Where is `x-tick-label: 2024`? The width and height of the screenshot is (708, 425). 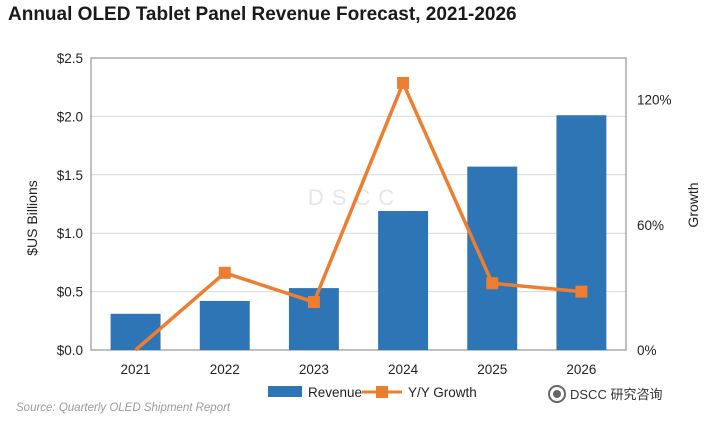 x-tick-label: 2024 is located at coordinates (403, 369).